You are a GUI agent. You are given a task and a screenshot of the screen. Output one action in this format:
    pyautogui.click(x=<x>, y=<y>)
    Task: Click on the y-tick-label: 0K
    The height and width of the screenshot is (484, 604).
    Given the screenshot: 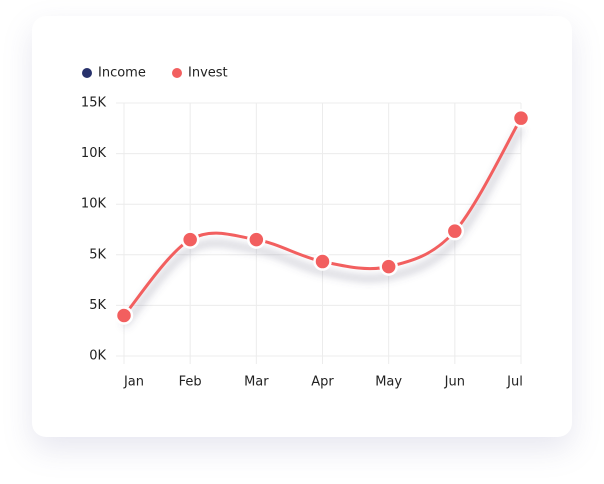 What is the action you would take?
    pyautogui.click(x=97, y=356)
    